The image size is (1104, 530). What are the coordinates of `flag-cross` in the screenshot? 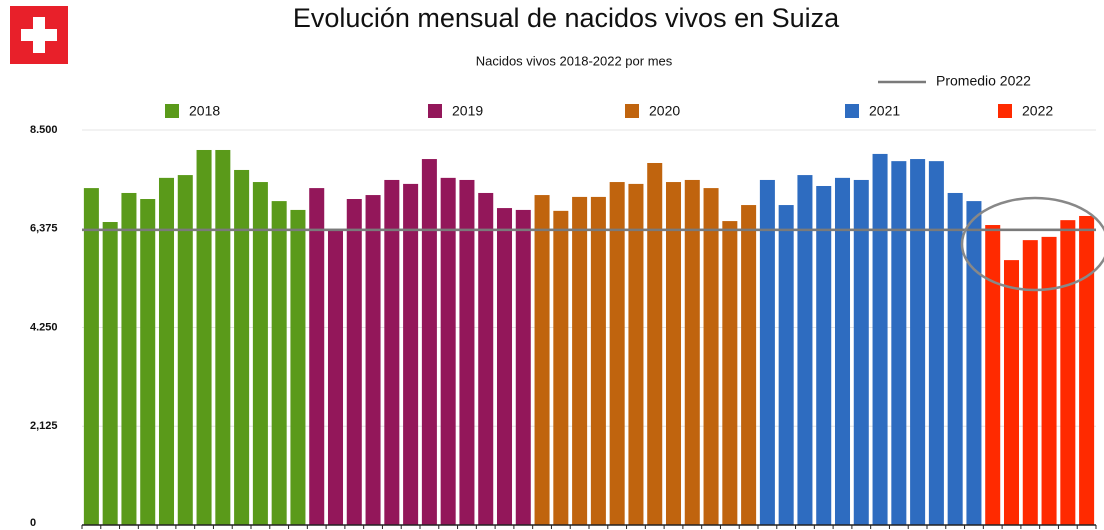 It's located at (39, 35).